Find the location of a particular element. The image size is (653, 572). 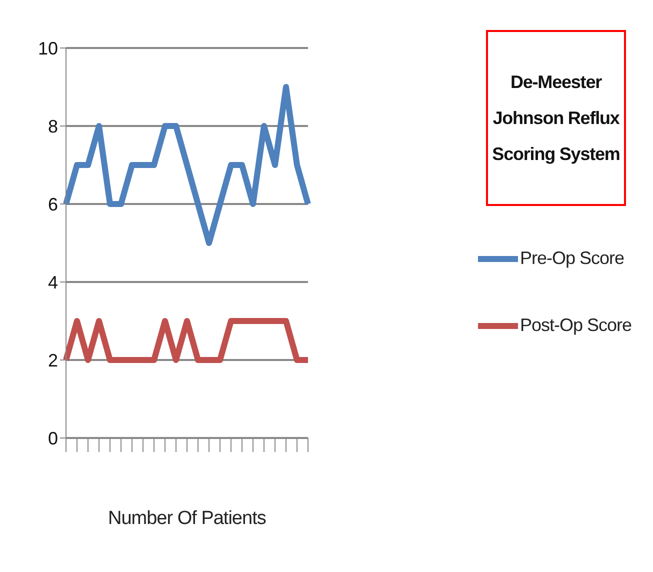

y-tick-label: 6 is located at coordinates (53, 204).